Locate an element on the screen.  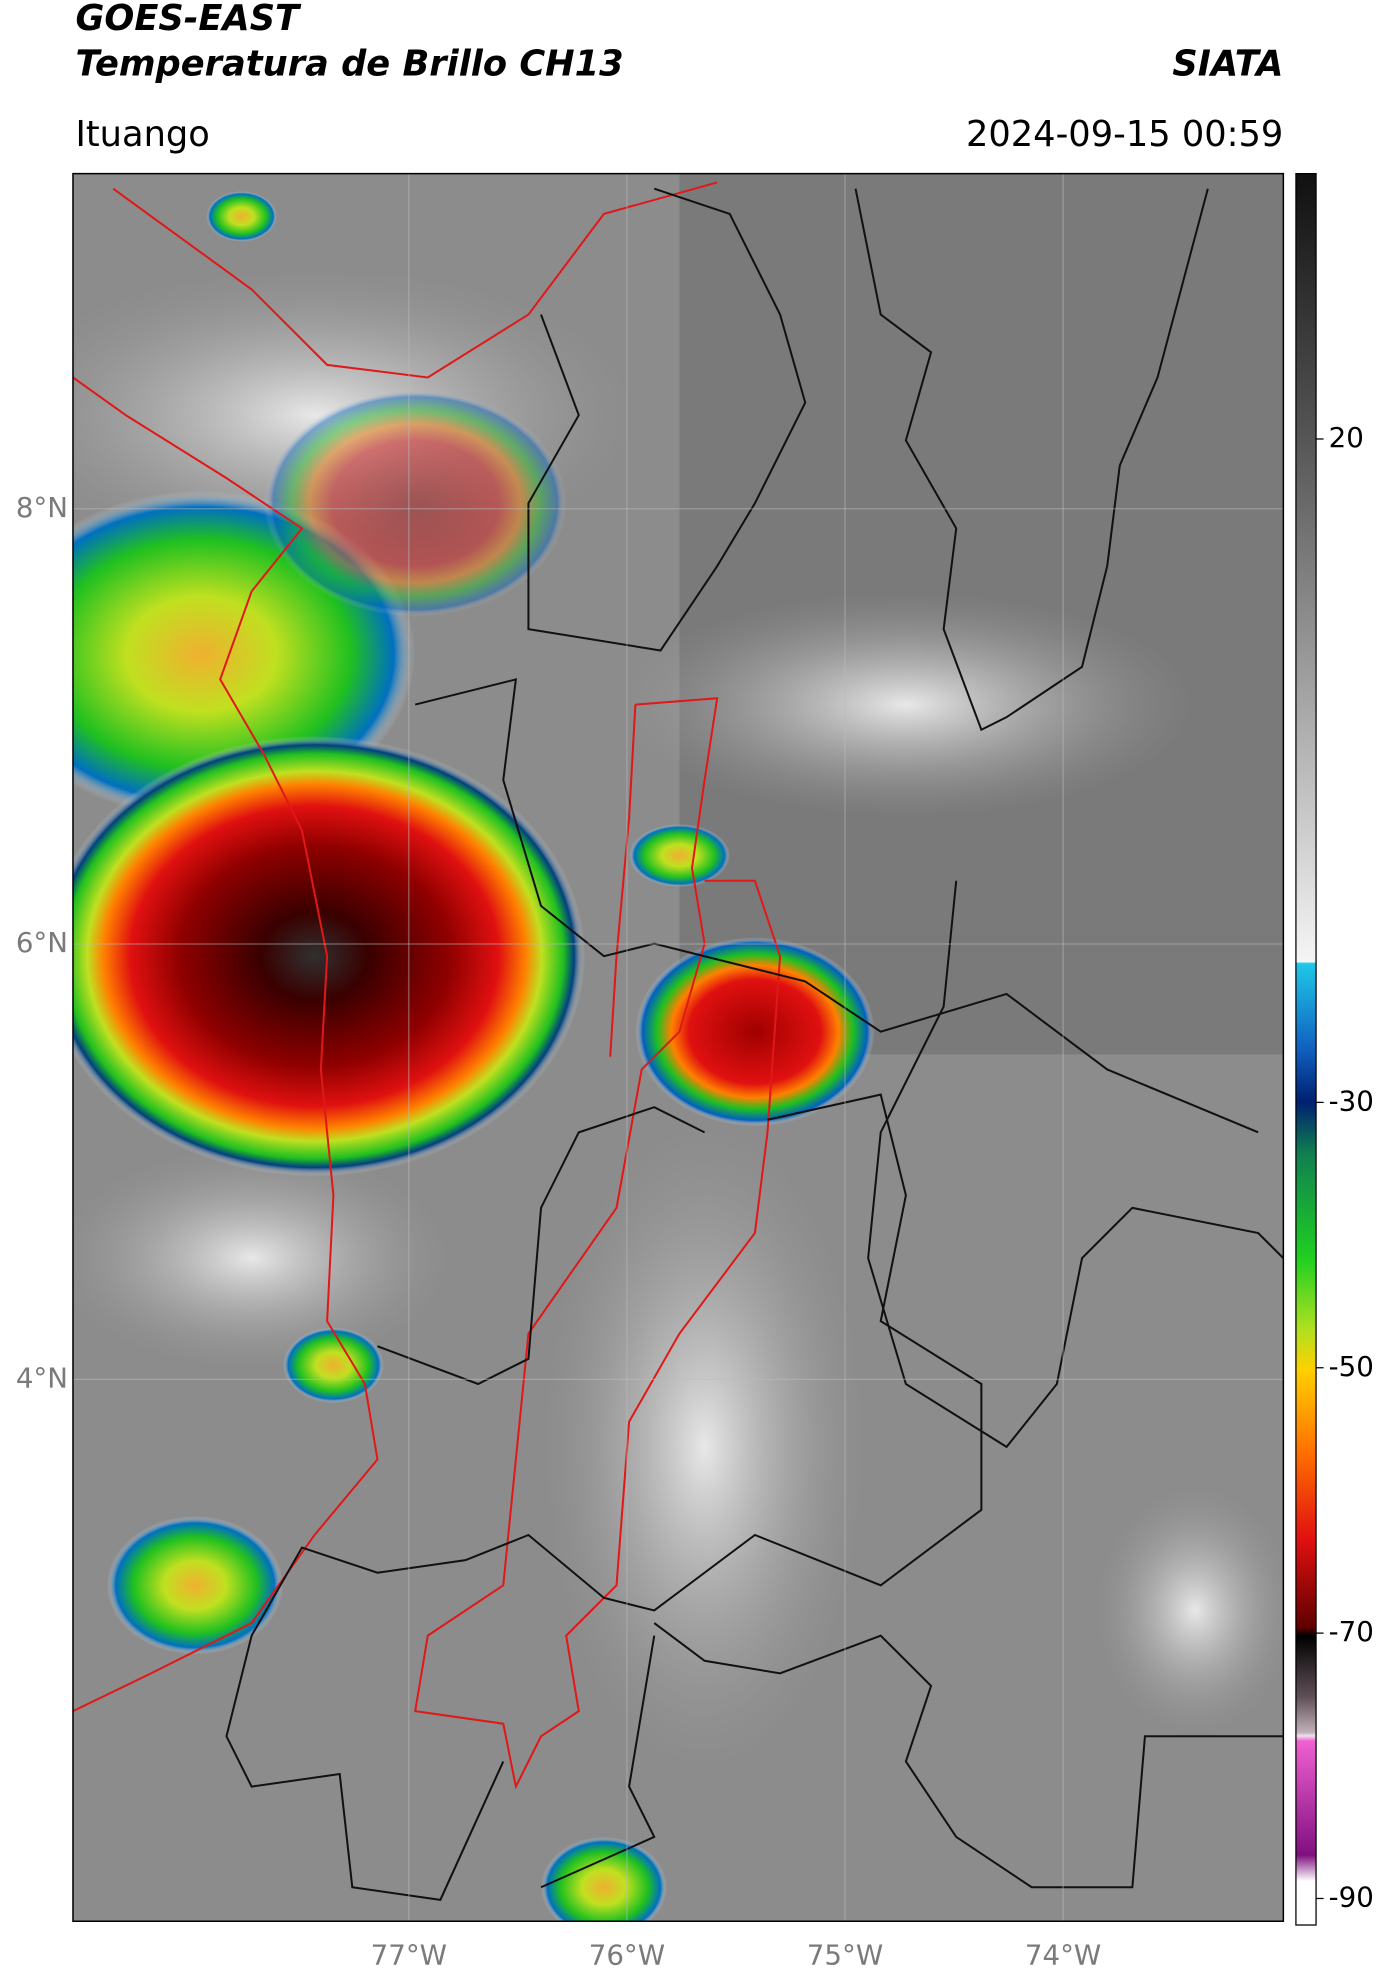
colorbar-tick-label: -70 is located at coordinates (1351, 1631).